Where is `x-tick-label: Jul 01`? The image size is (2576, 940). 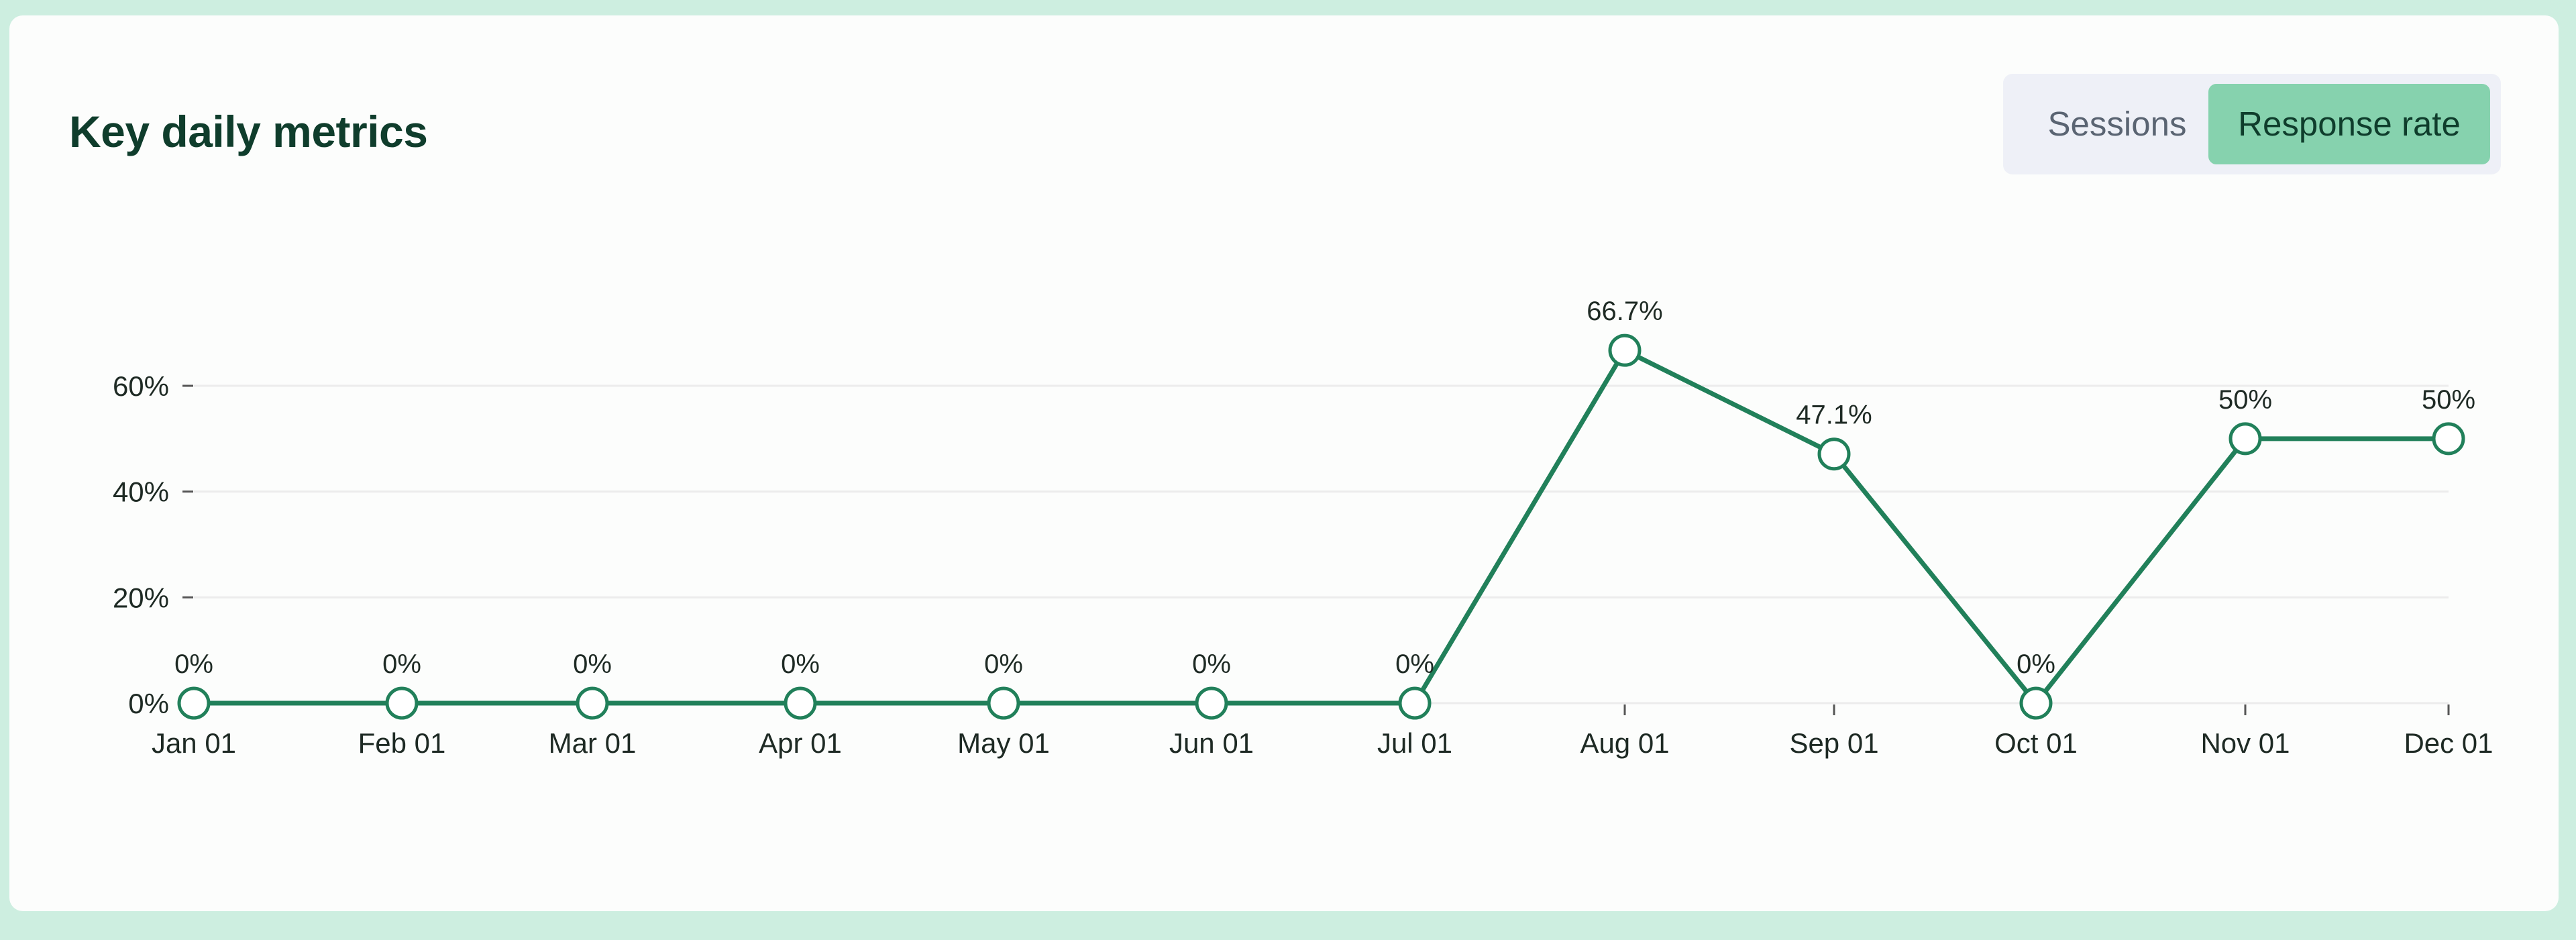
x-tick-label: Jul 01 is located at coordinates (1414, 743).